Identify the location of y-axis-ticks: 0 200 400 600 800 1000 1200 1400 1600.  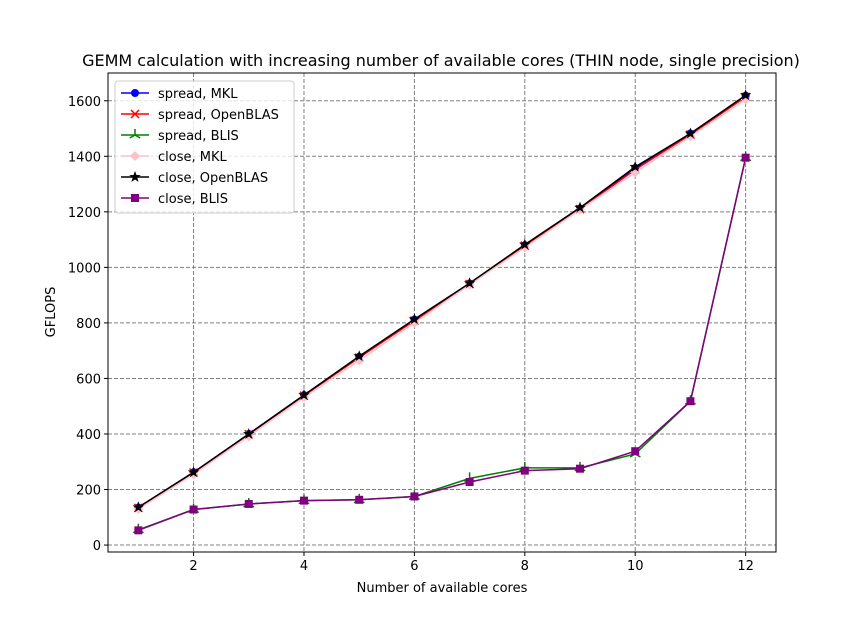
(88, 324).